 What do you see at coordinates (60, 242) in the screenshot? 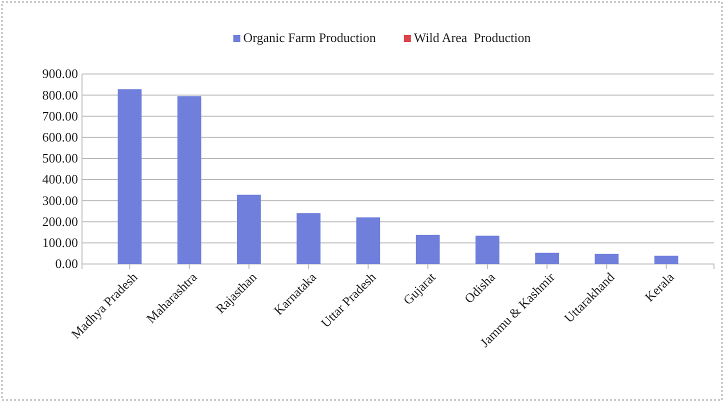
I see `y-tick-label: 100.00` at bounding box center [60, 242].